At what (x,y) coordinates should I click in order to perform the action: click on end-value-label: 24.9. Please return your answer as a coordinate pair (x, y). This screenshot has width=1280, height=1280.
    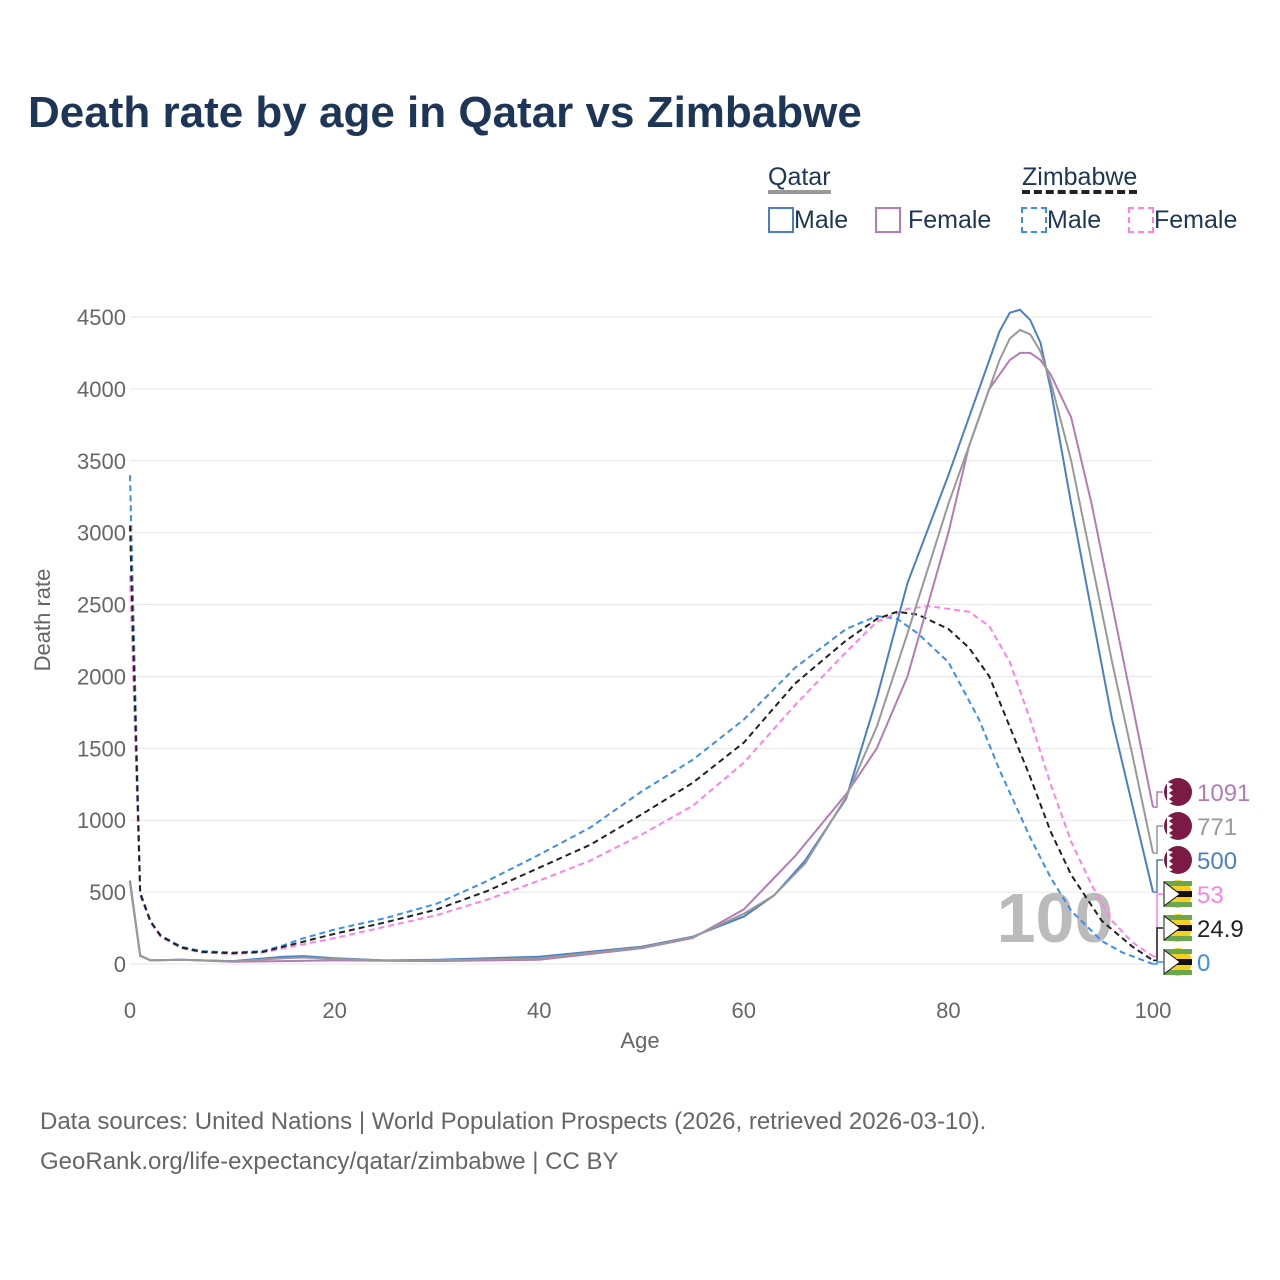
    Looking at the image, I should click on (1220, 929).